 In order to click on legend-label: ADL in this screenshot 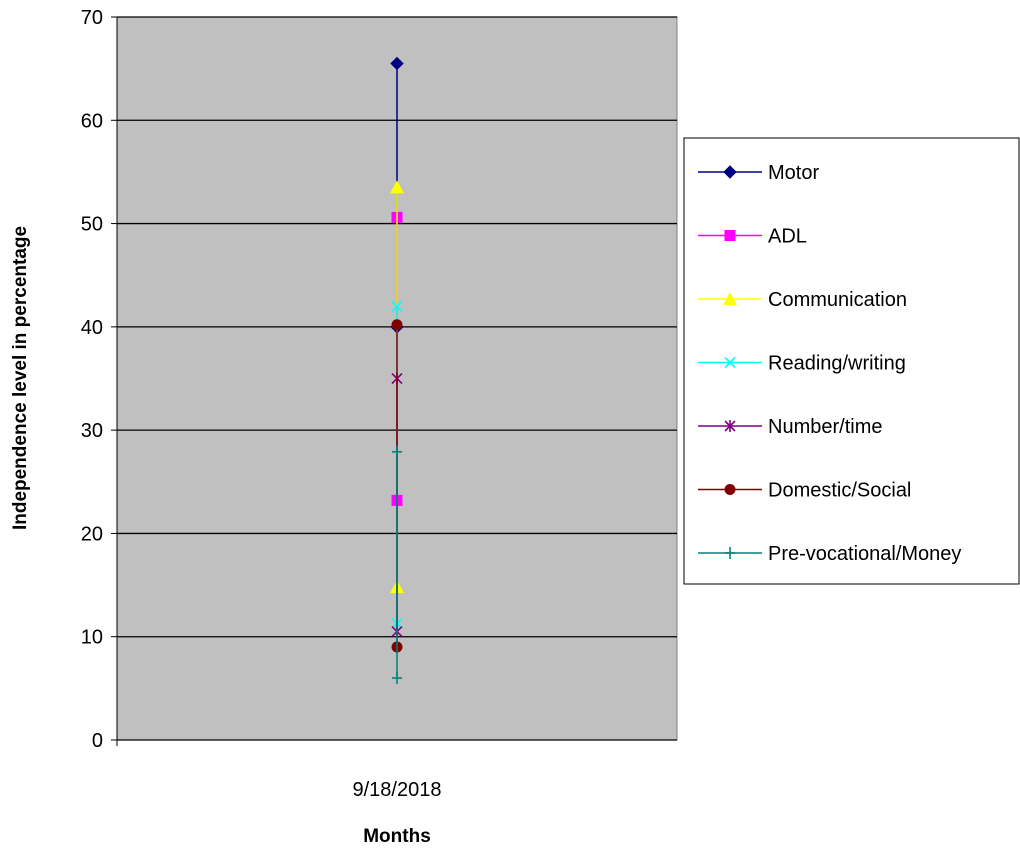, I will do `click(787, 237)`.